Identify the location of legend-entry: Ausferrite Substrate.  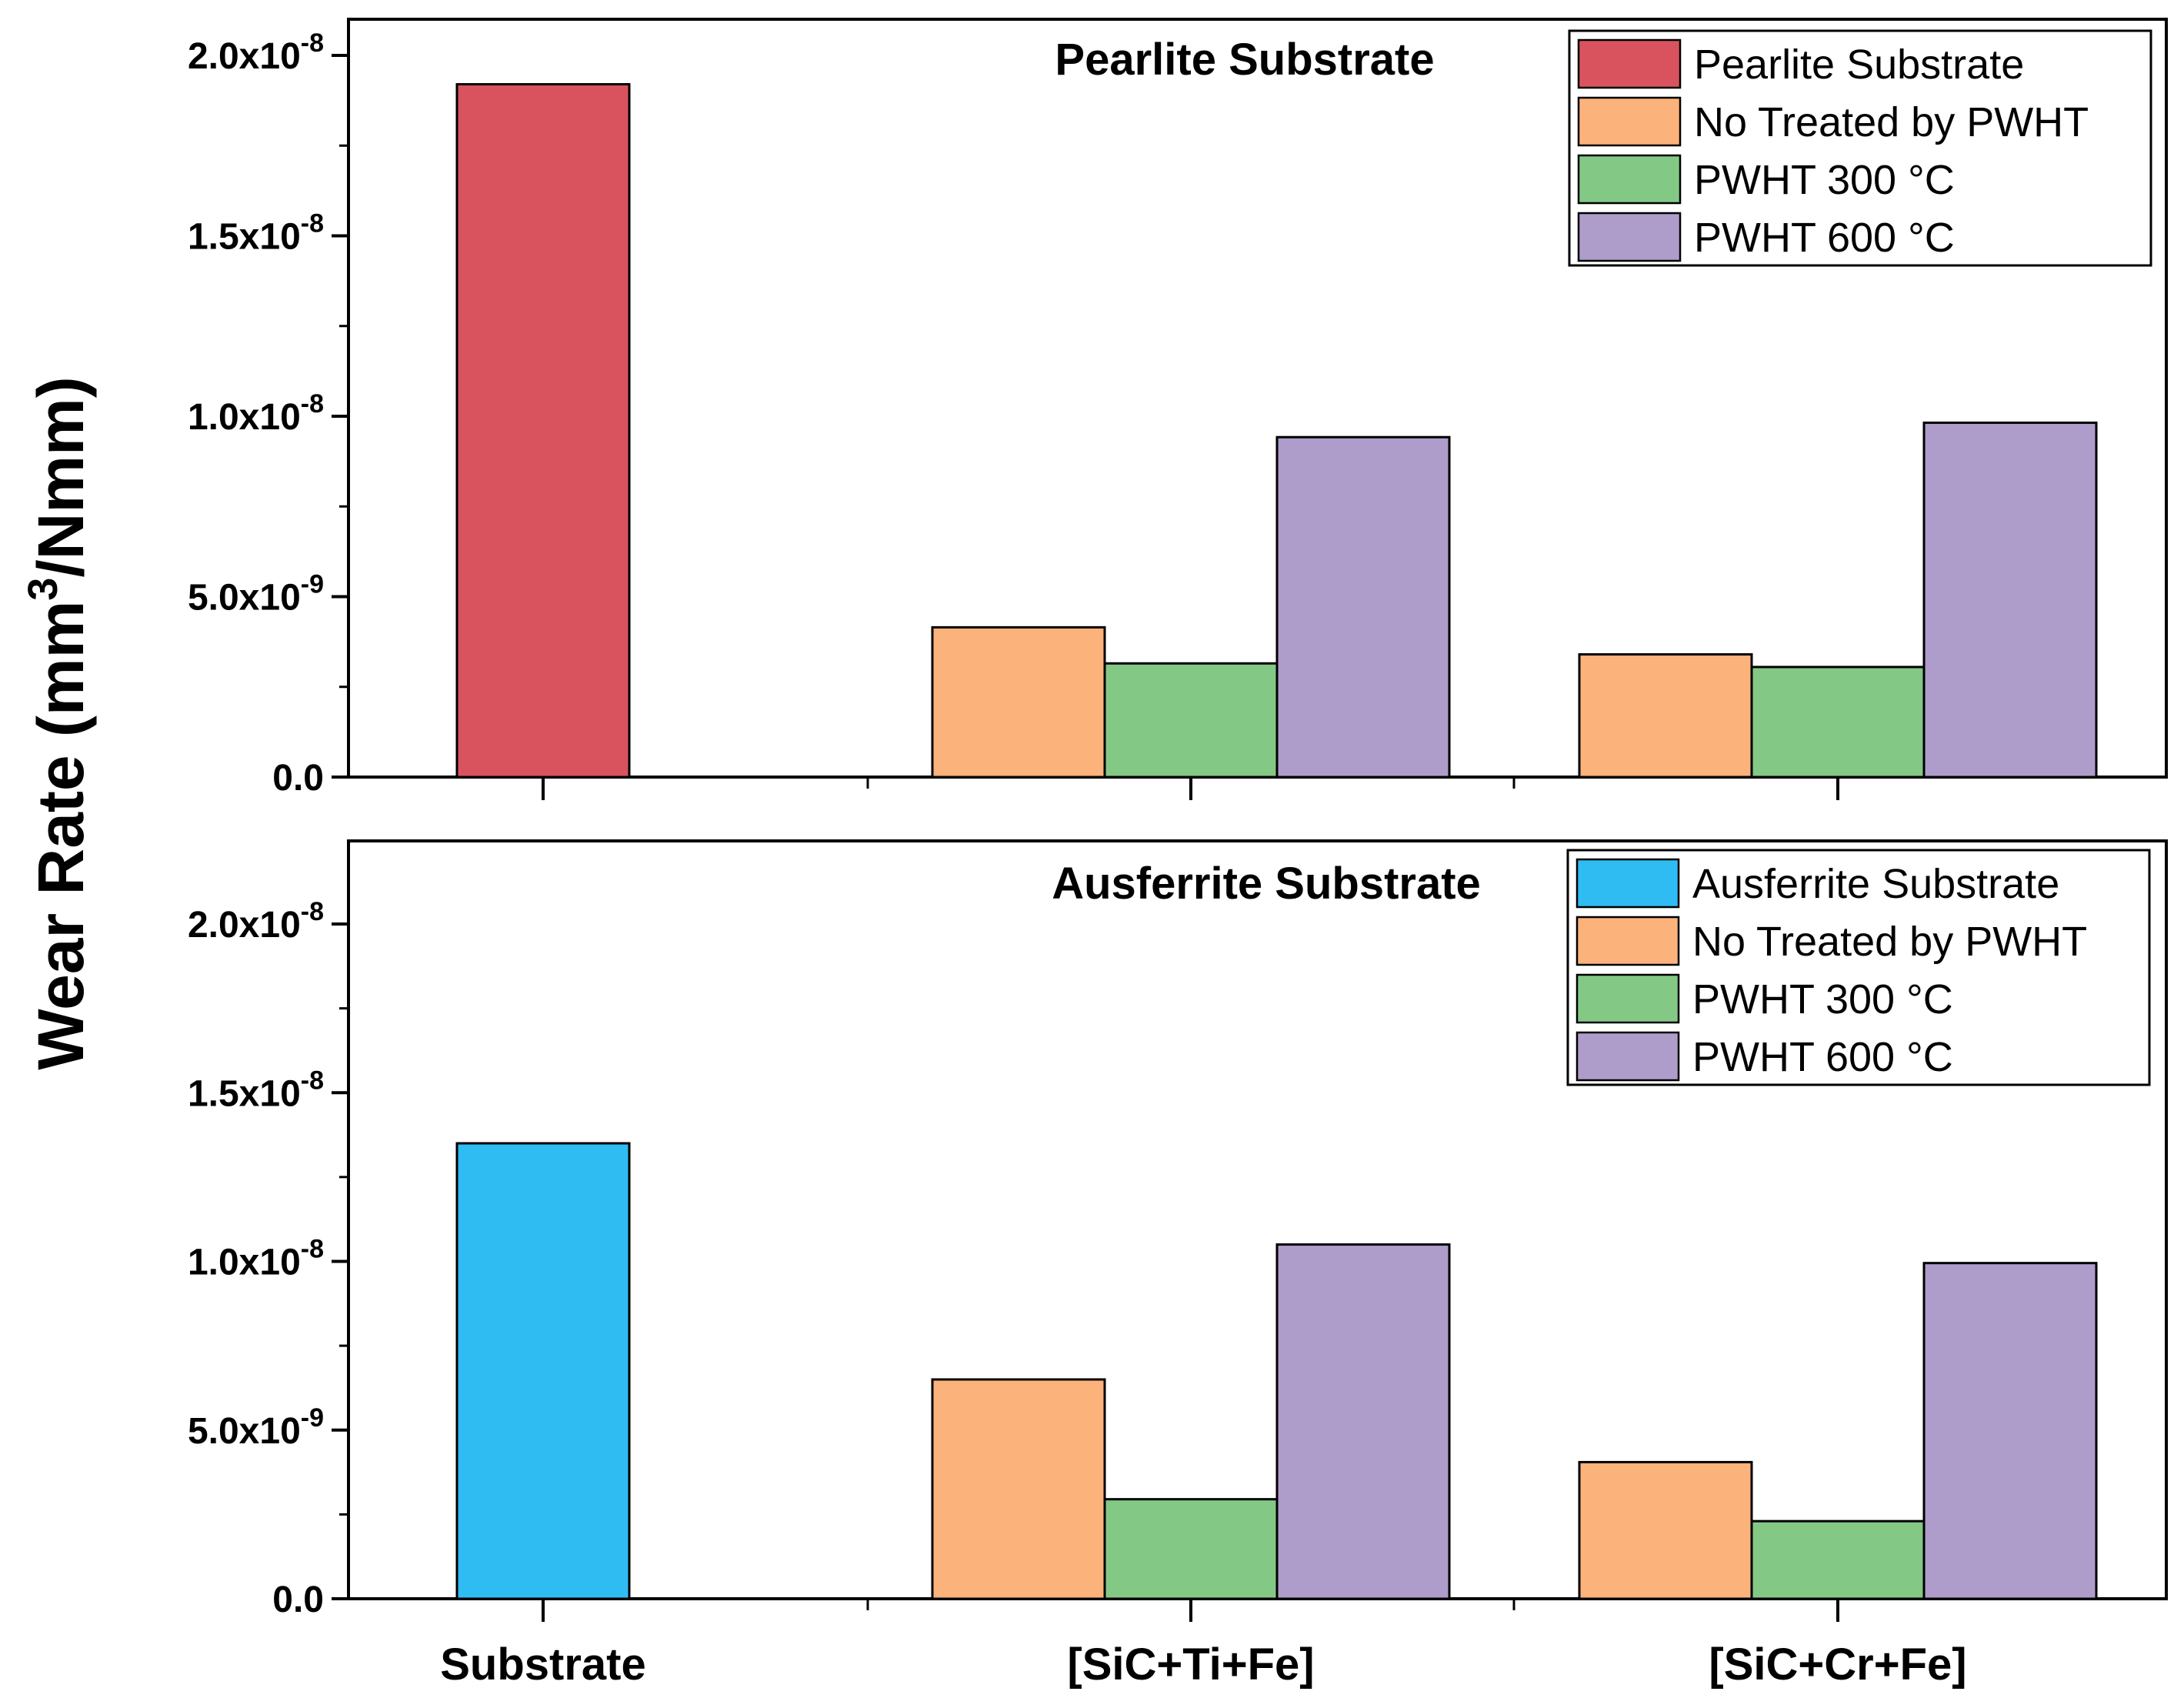
(1875, 884).